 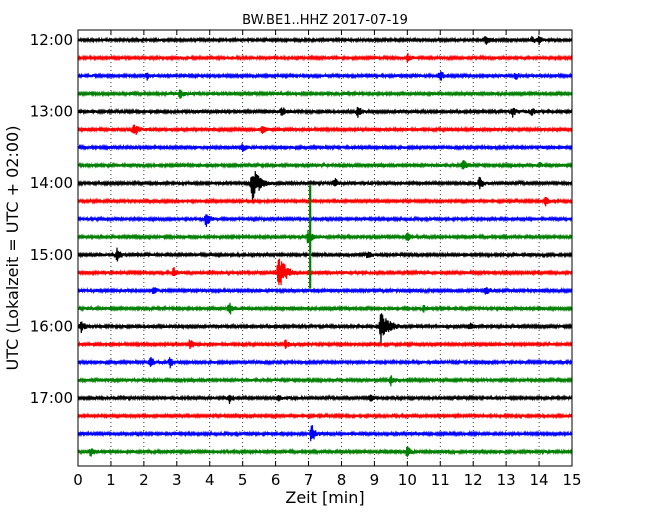 What do you see at coordinates (571, 480) in the screenshot?
I see `x-tick-label: 15` at bounding box center [571, 480].